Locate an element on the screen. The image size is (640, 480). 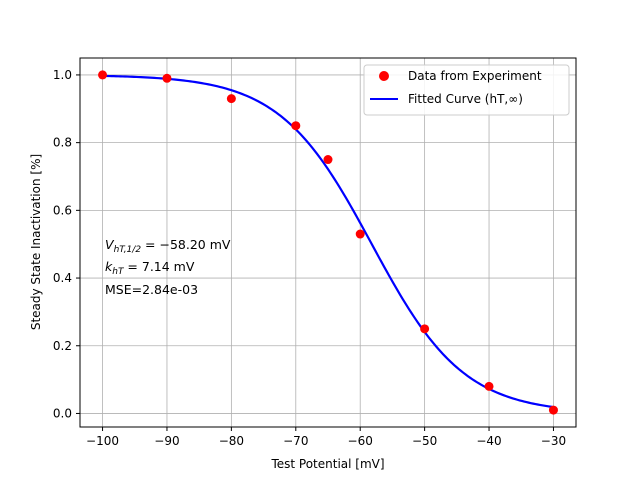
y-tick-label: 1.0 is located at coordinates (62, 75).